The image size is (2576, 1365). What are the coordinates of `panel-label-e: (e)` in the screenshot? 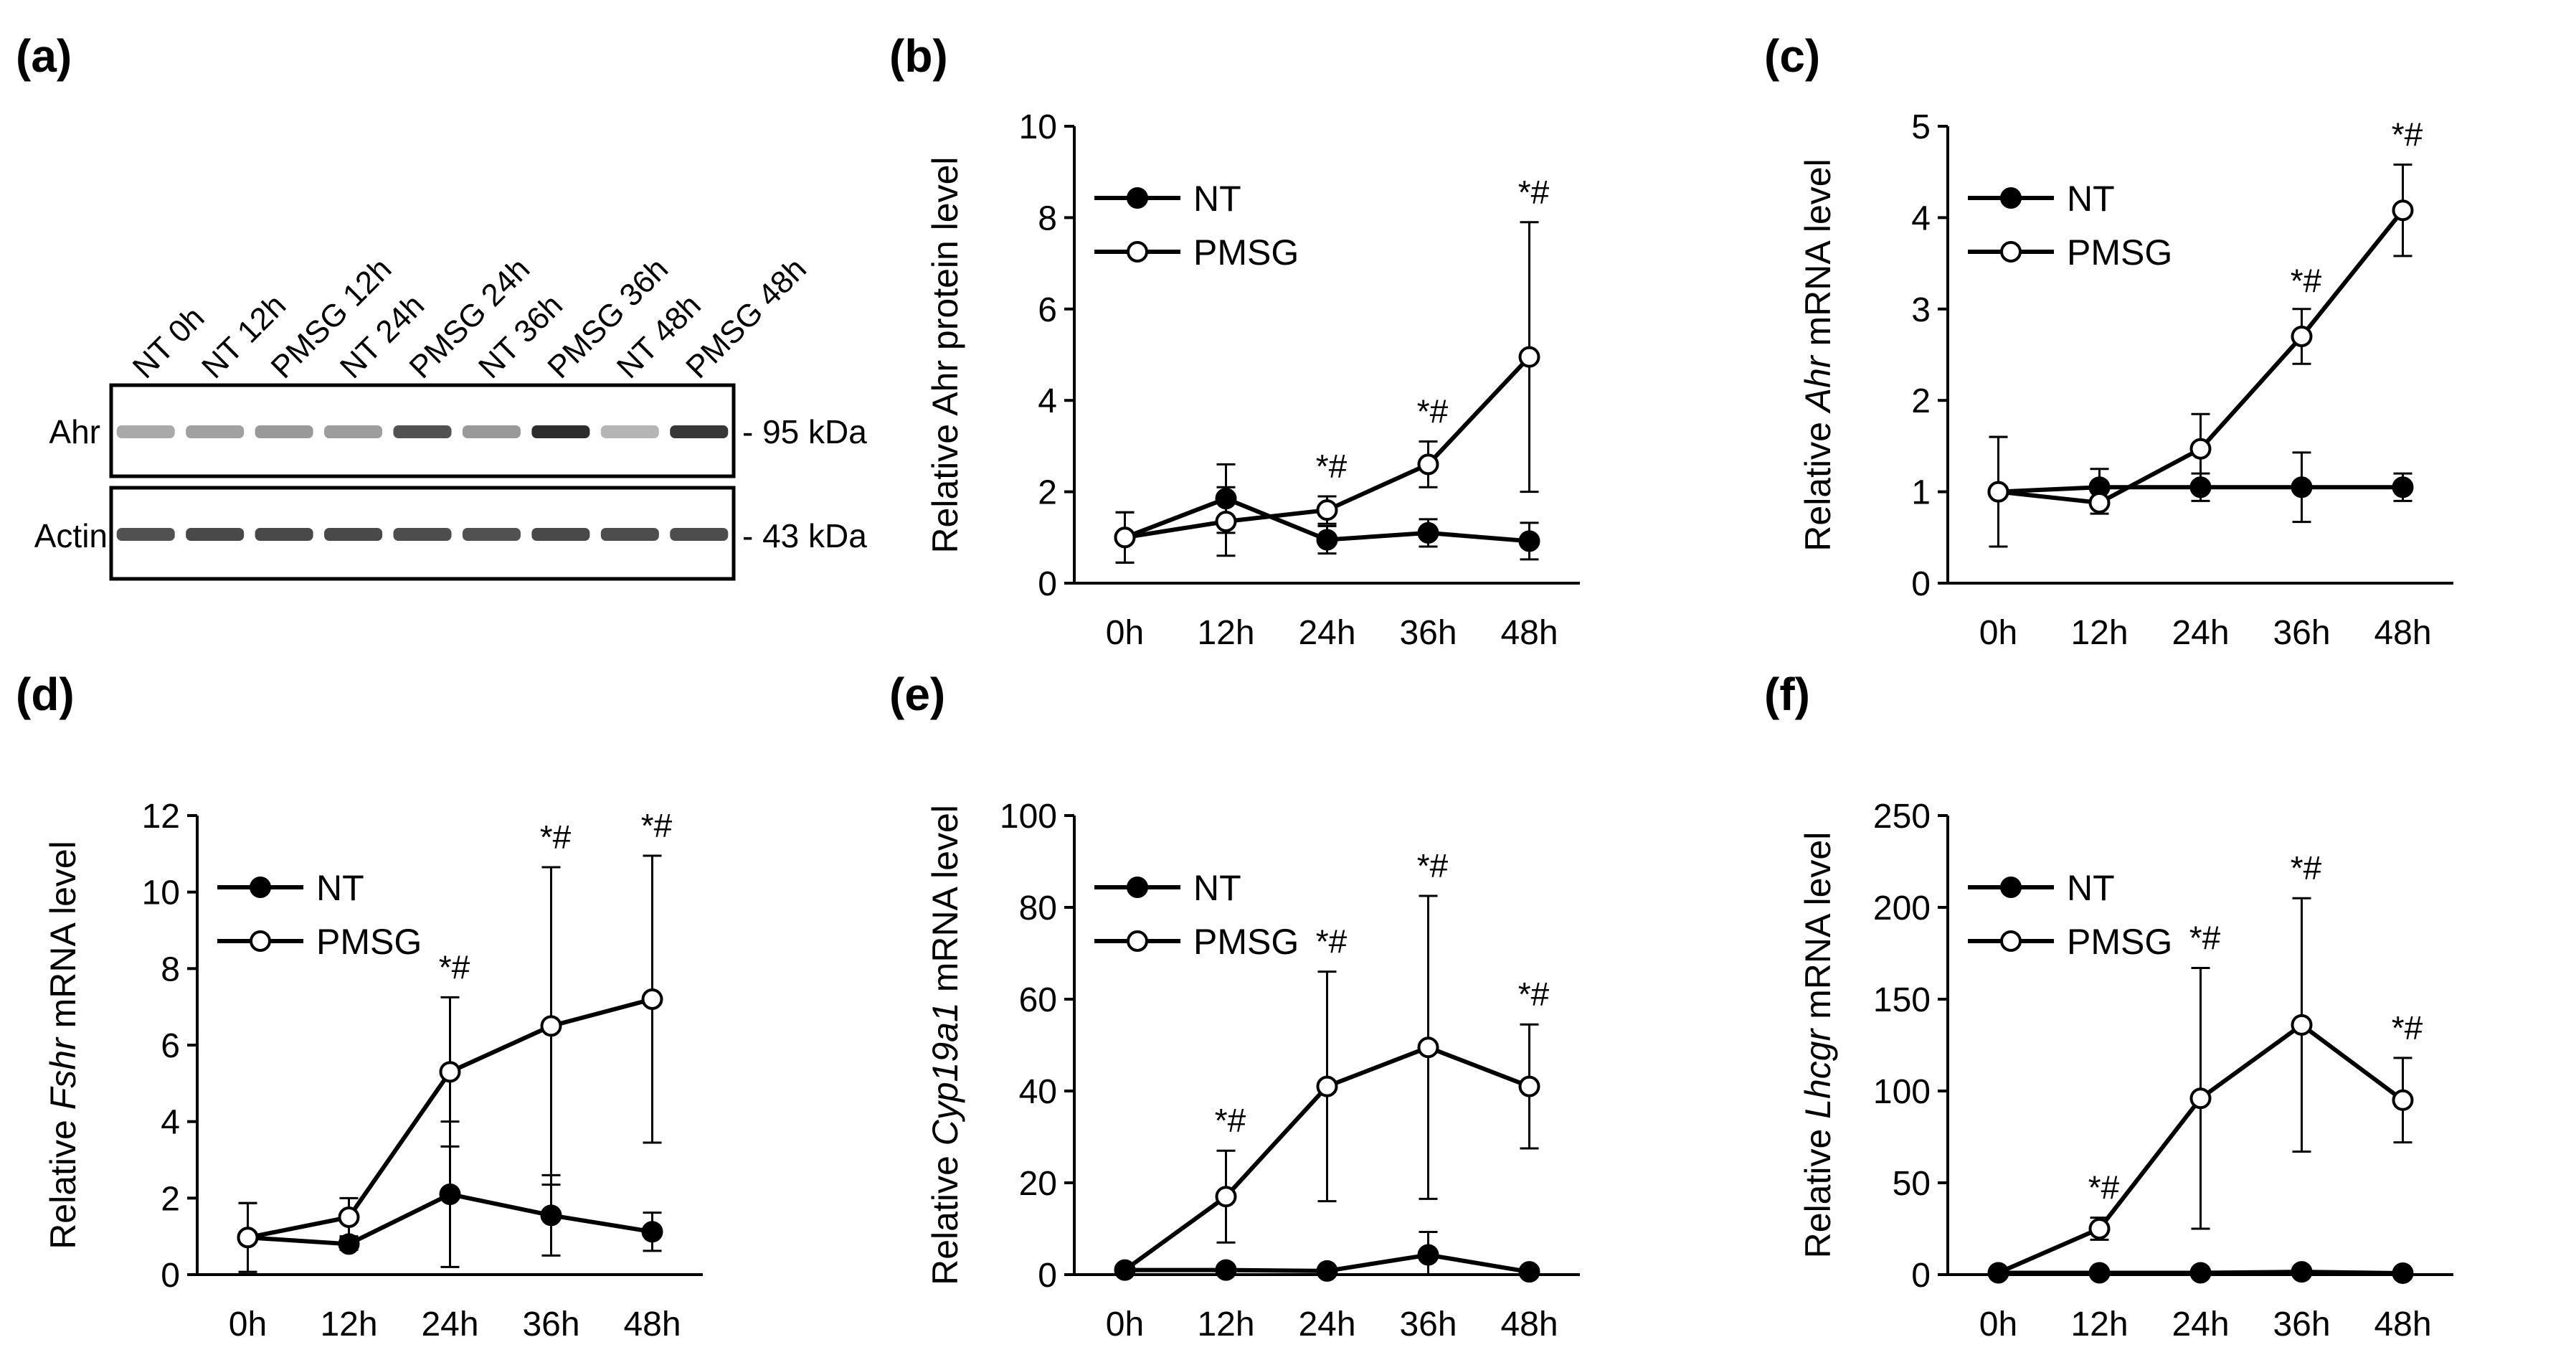 It's located at (917, 694).